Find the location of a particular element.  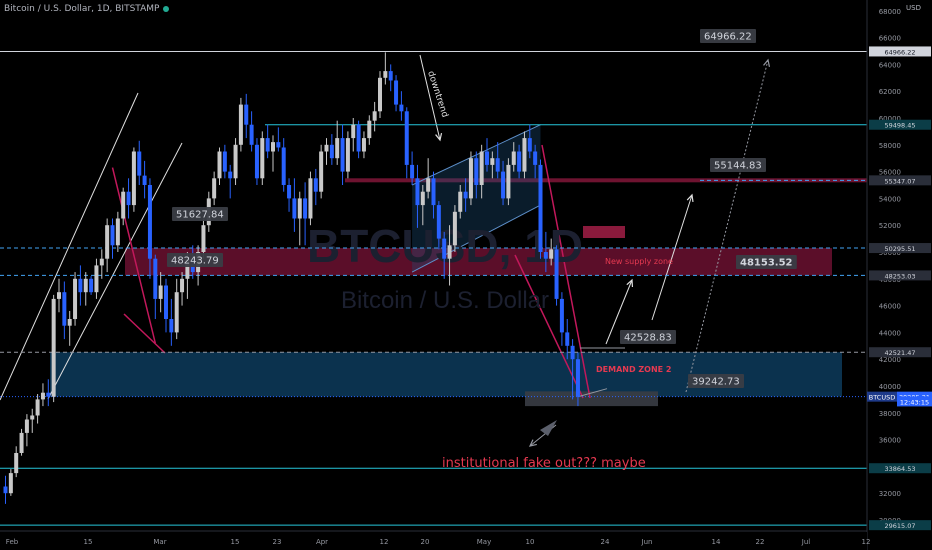

x-tick-5: Apr is located at coordinates (322, 542).